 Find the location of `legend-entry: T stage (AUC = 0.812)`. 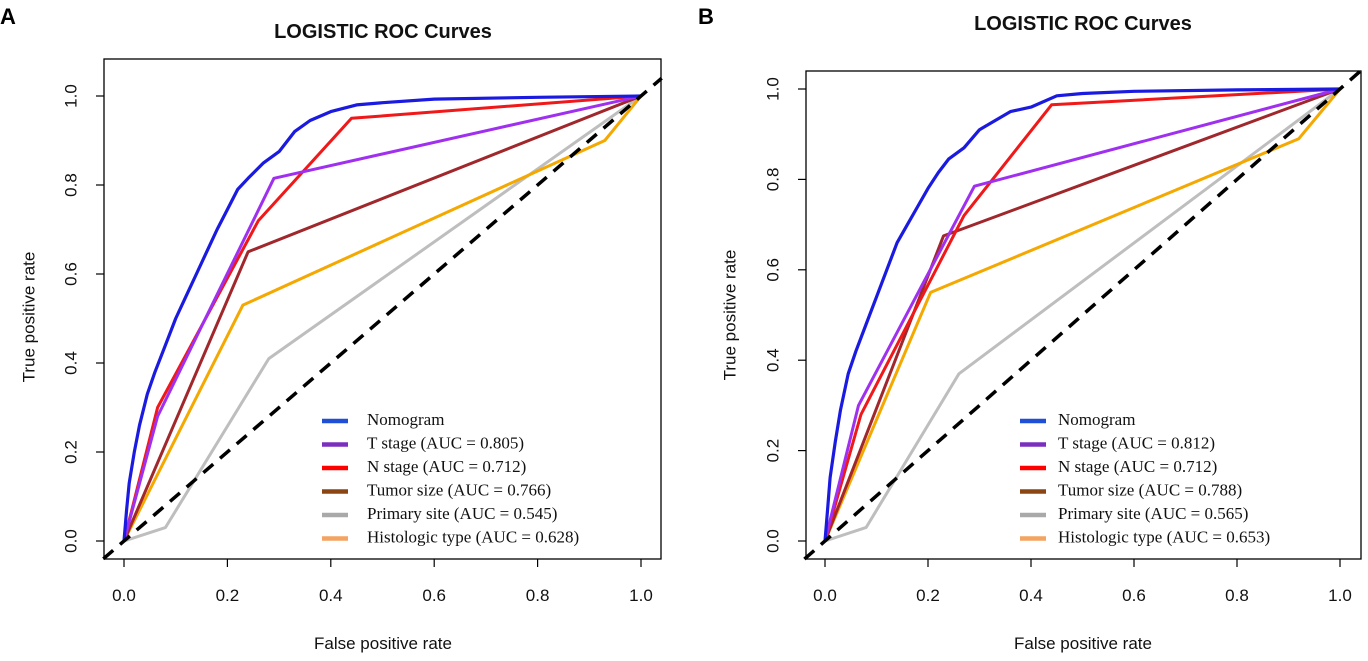

legend-entry: T stage (AUC = 0.812) is located at coordinates (1136, 442).